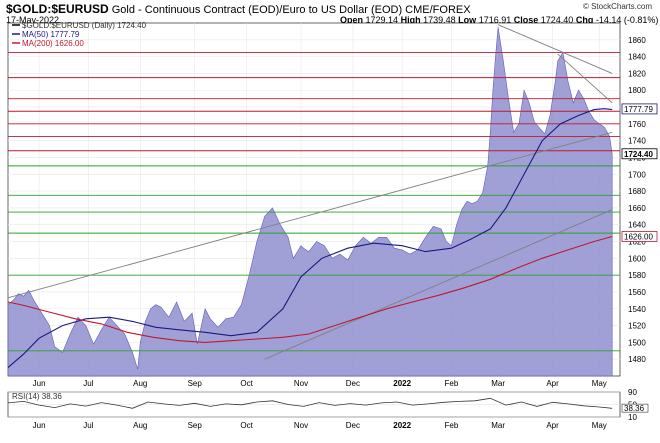 Image resolution: width=660 pixels, height=443 pixels. I want to click on rsi-xtick-label: Mar, so click(498, 425).